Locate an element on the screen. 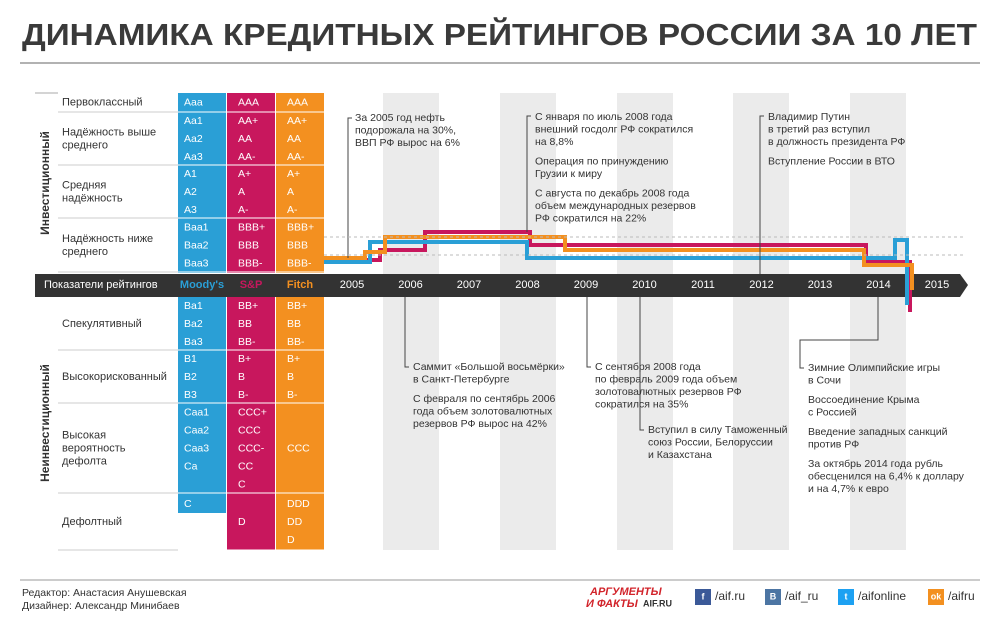 The width and height of the screenshot is (1000, 629). rating-cell: BBB+ is located at coordinates (251, 227).